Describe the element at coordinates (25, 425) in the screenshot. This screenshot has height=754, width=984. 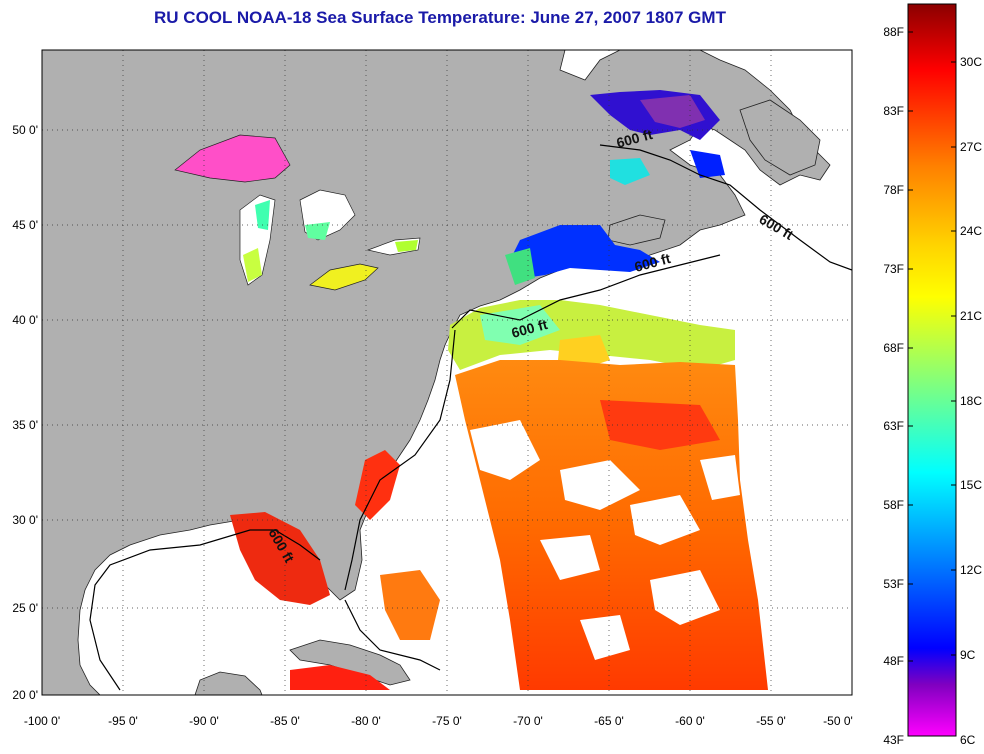
I see `lat-tick-label: 35 0'` at that location.